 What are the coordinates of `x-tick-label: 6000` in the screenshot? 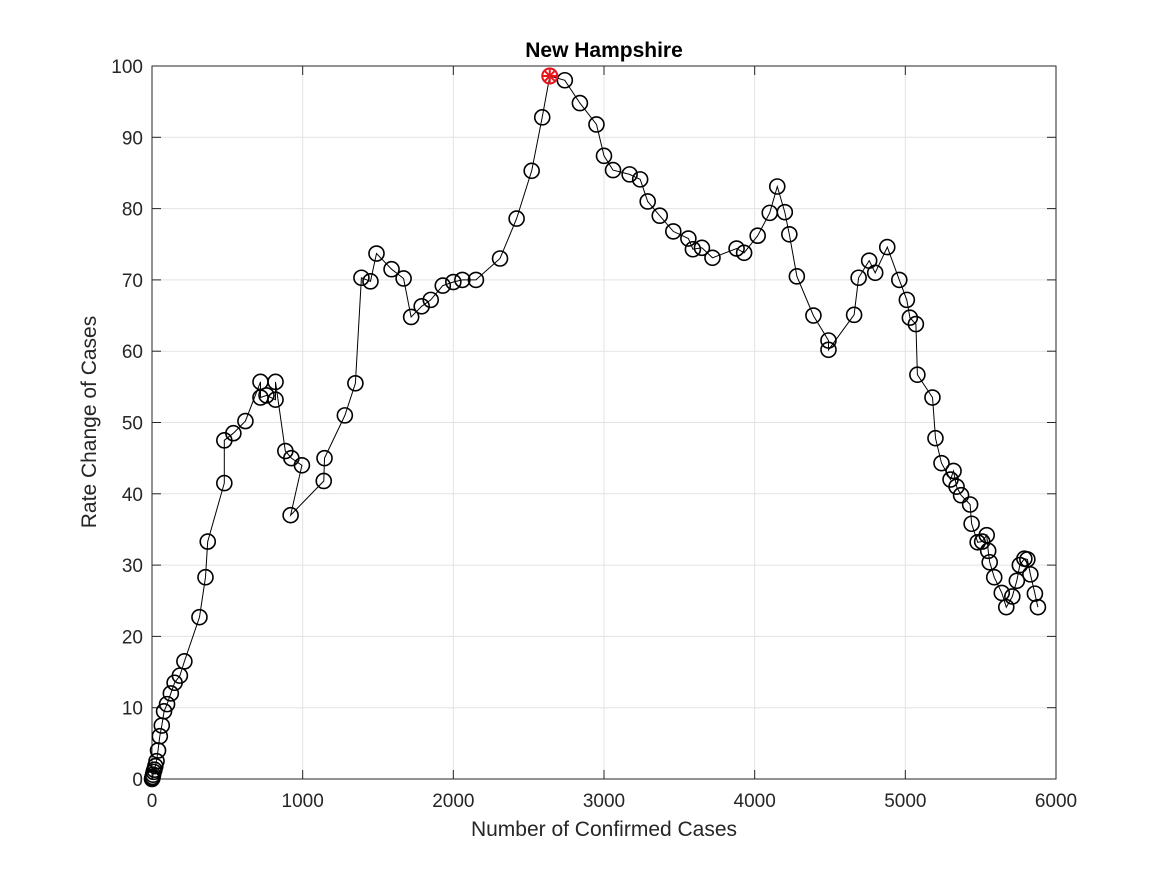 It's located at (1056, 801).